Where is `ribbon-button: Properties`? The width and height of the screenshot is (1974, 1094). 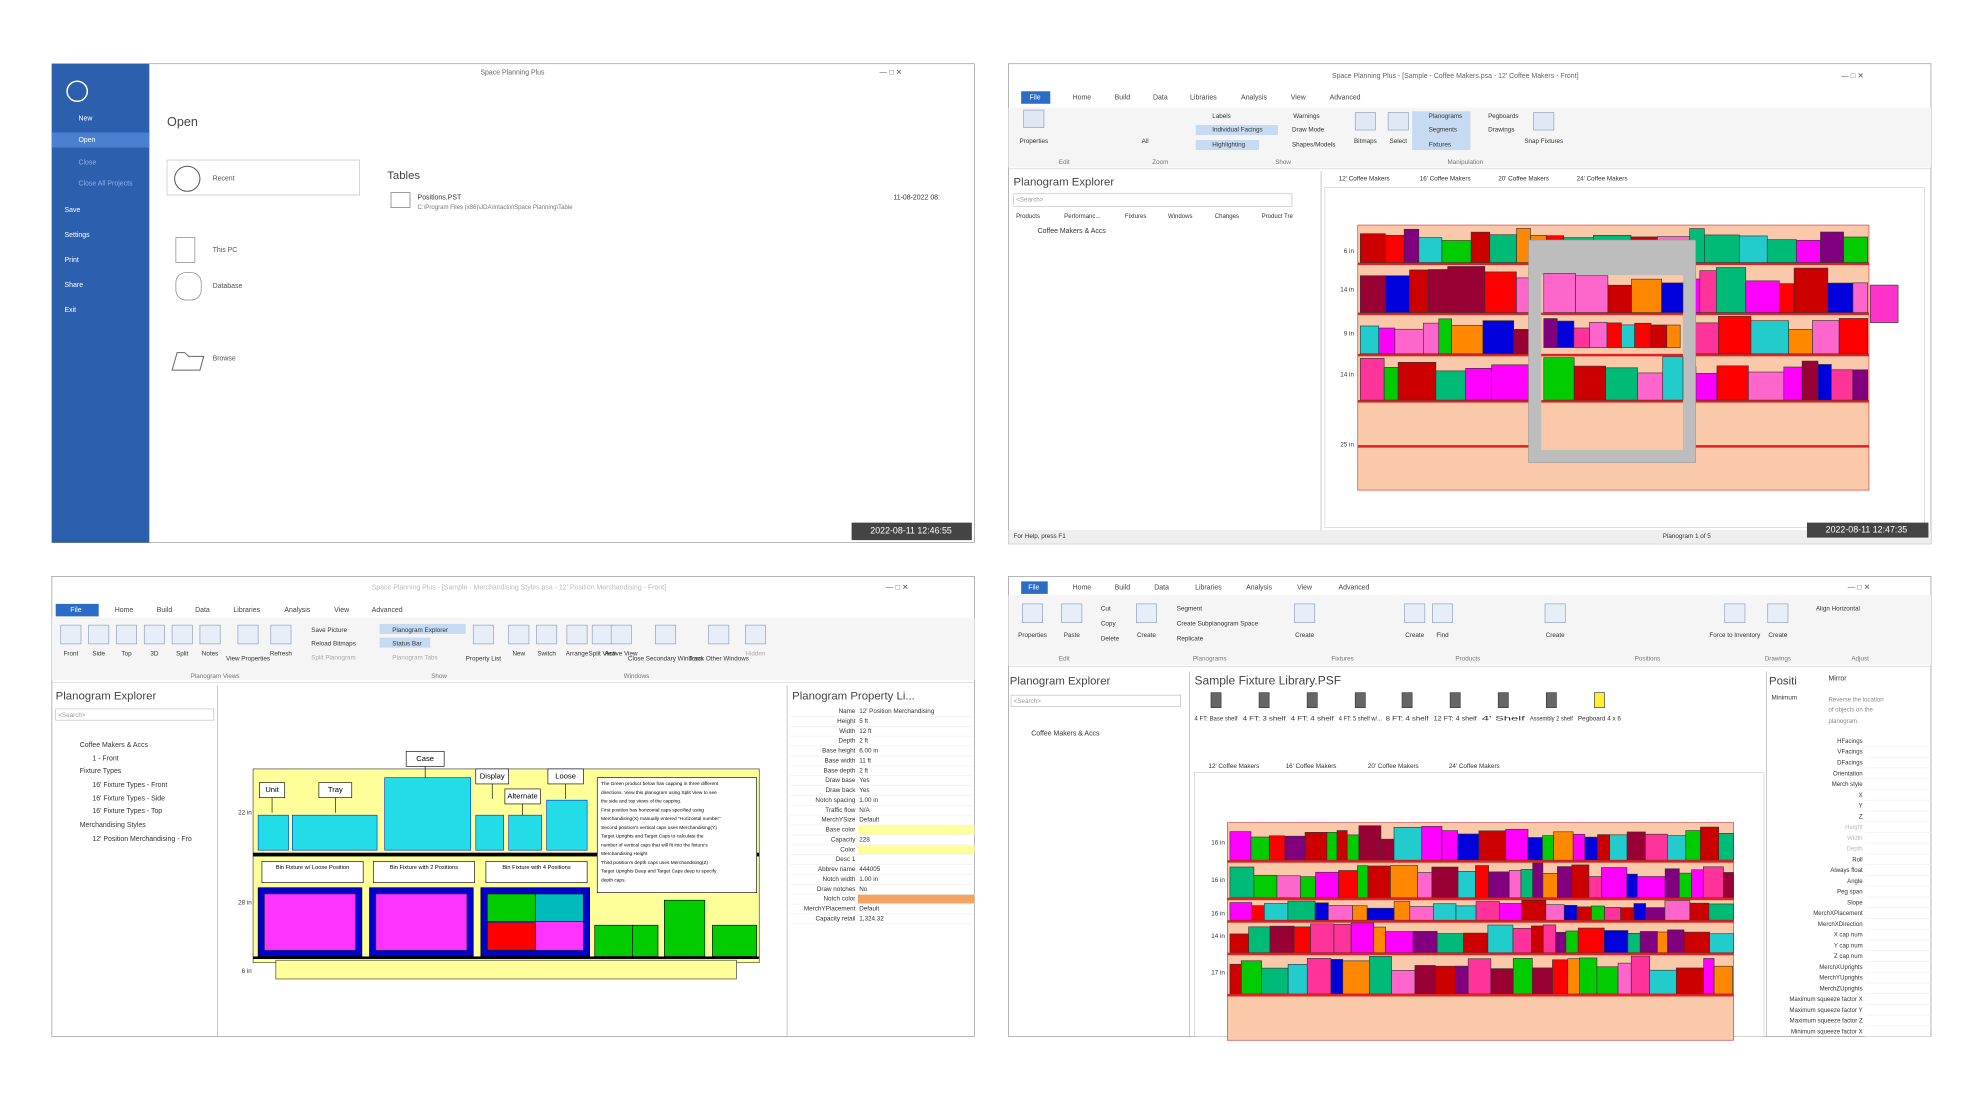
ribbon-button: Properties is located at coordinates (1033, 141).